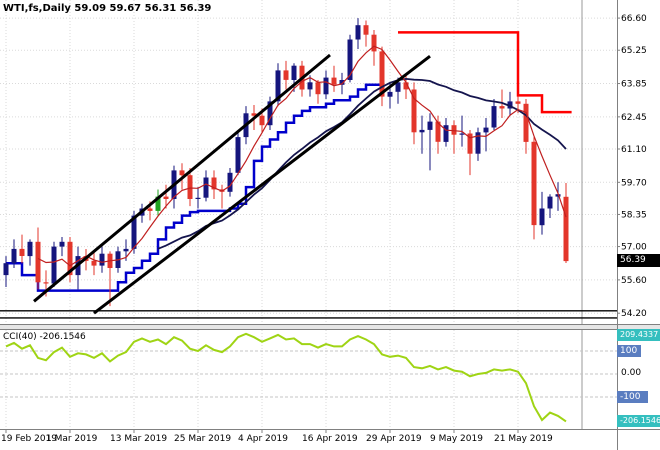 The image size is (660, 450). What do you see at coordinates (523, 439) in the screenshot?
I see `time-axis-label: 21 May 2019` at bounding box center [523, 439].